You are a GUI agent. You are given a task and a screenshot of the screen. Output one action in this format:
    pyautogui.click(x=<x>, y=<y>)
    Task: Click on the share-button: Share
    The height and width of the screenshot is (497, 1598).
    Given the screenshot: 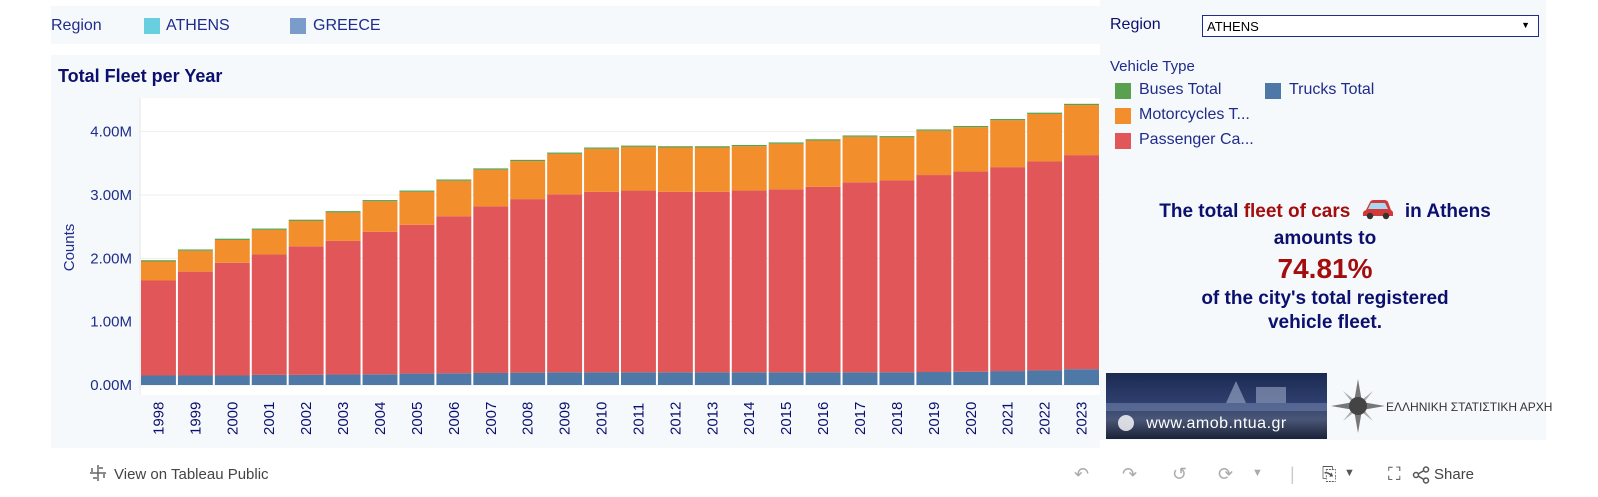 What is the action you would take?
    pyautogui.click(x=1454, y=474)
    